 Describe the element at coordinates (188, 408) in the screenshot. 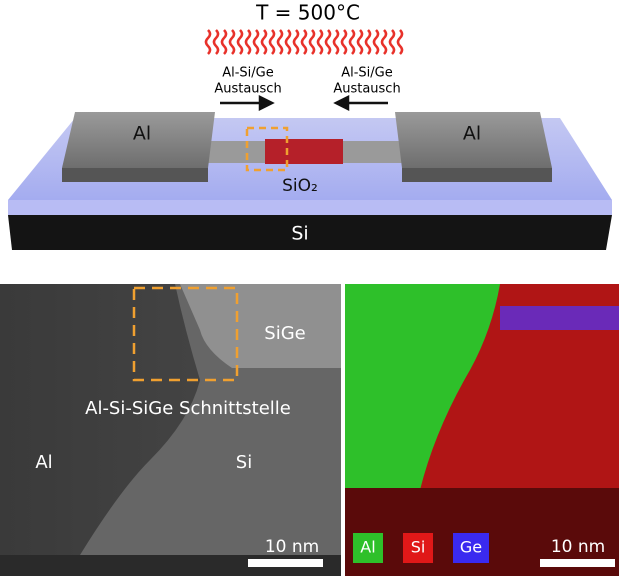

I see `interface-label: Al-Si-SiGe Schnittstelle` at that location.